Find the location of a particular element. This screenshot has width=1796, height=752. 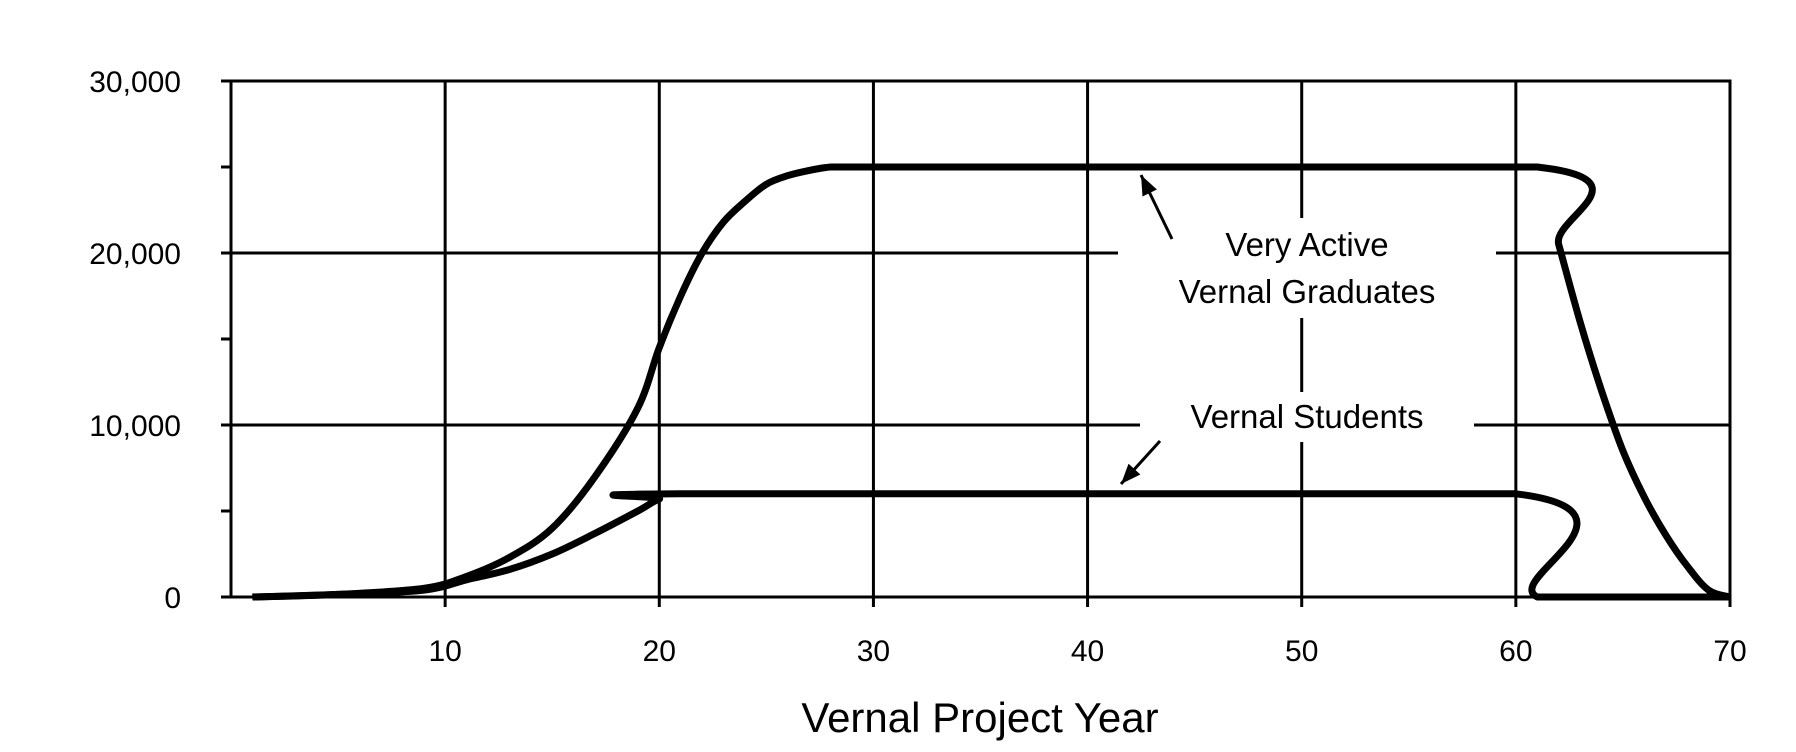

series-line-vernal-students is located at coordinates (991, 545).